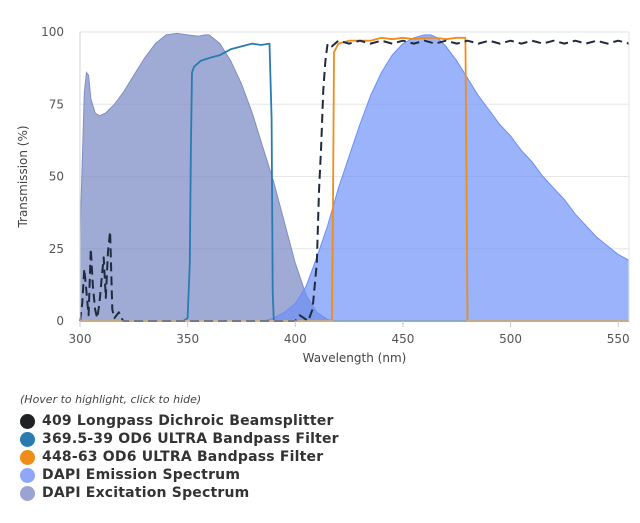  What do you see at coordinates (510, 339) in the screenshot?
I see `x-tick-label-500: 500` at bounding box center [510, 339].